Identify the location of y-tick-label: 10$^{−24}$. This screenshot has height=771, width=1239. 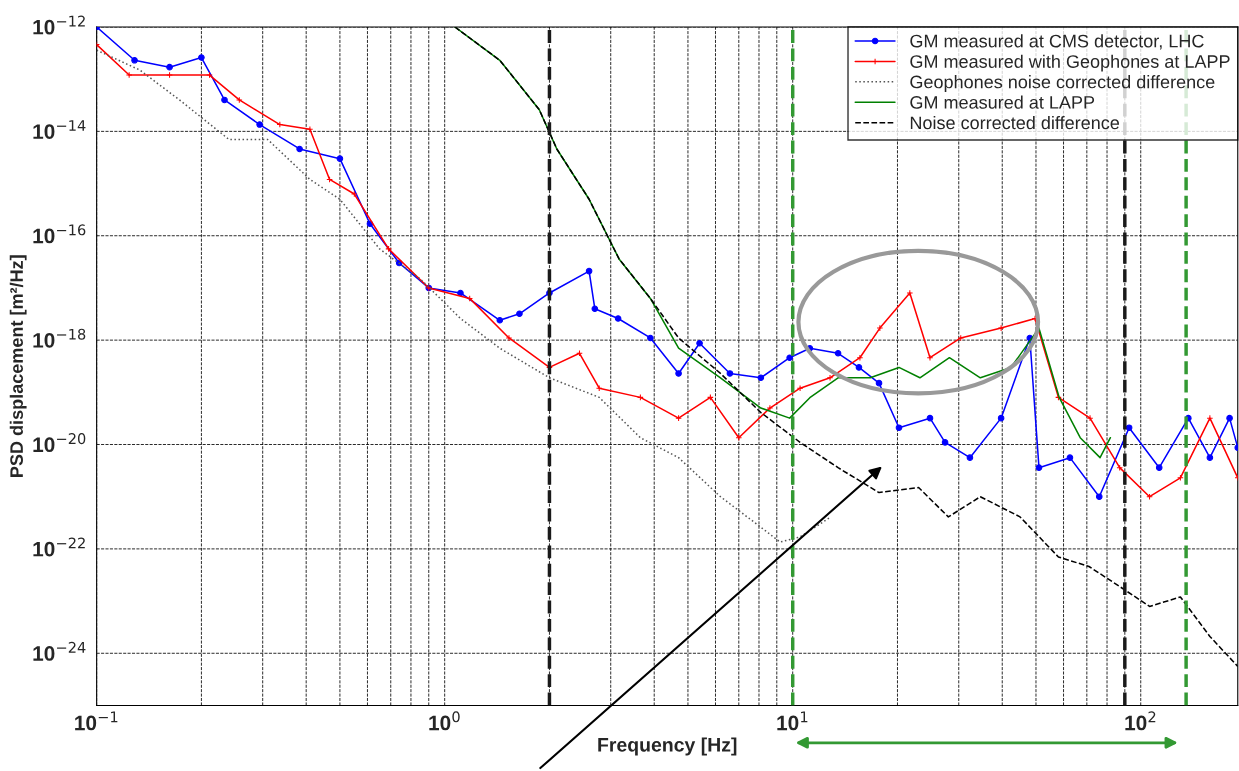
(59, 651).